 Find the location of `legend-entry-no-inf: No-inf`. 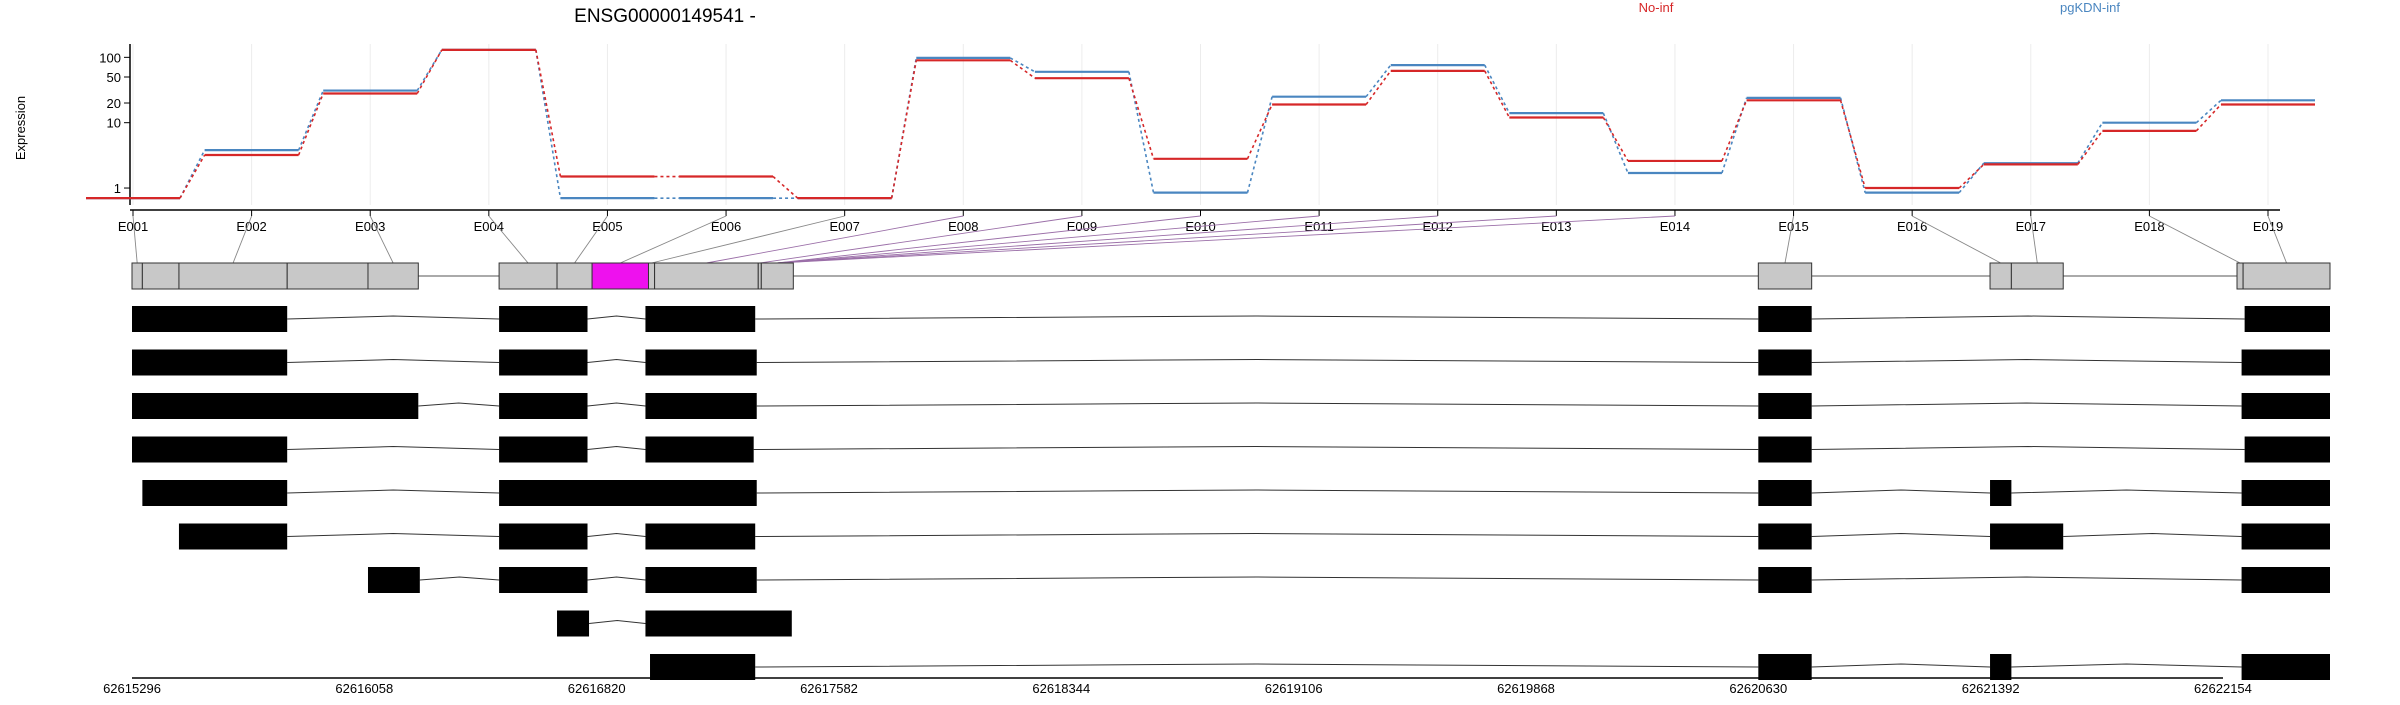

legend-entry-no-inf: No-inf is located at coordinates (1656, 7).